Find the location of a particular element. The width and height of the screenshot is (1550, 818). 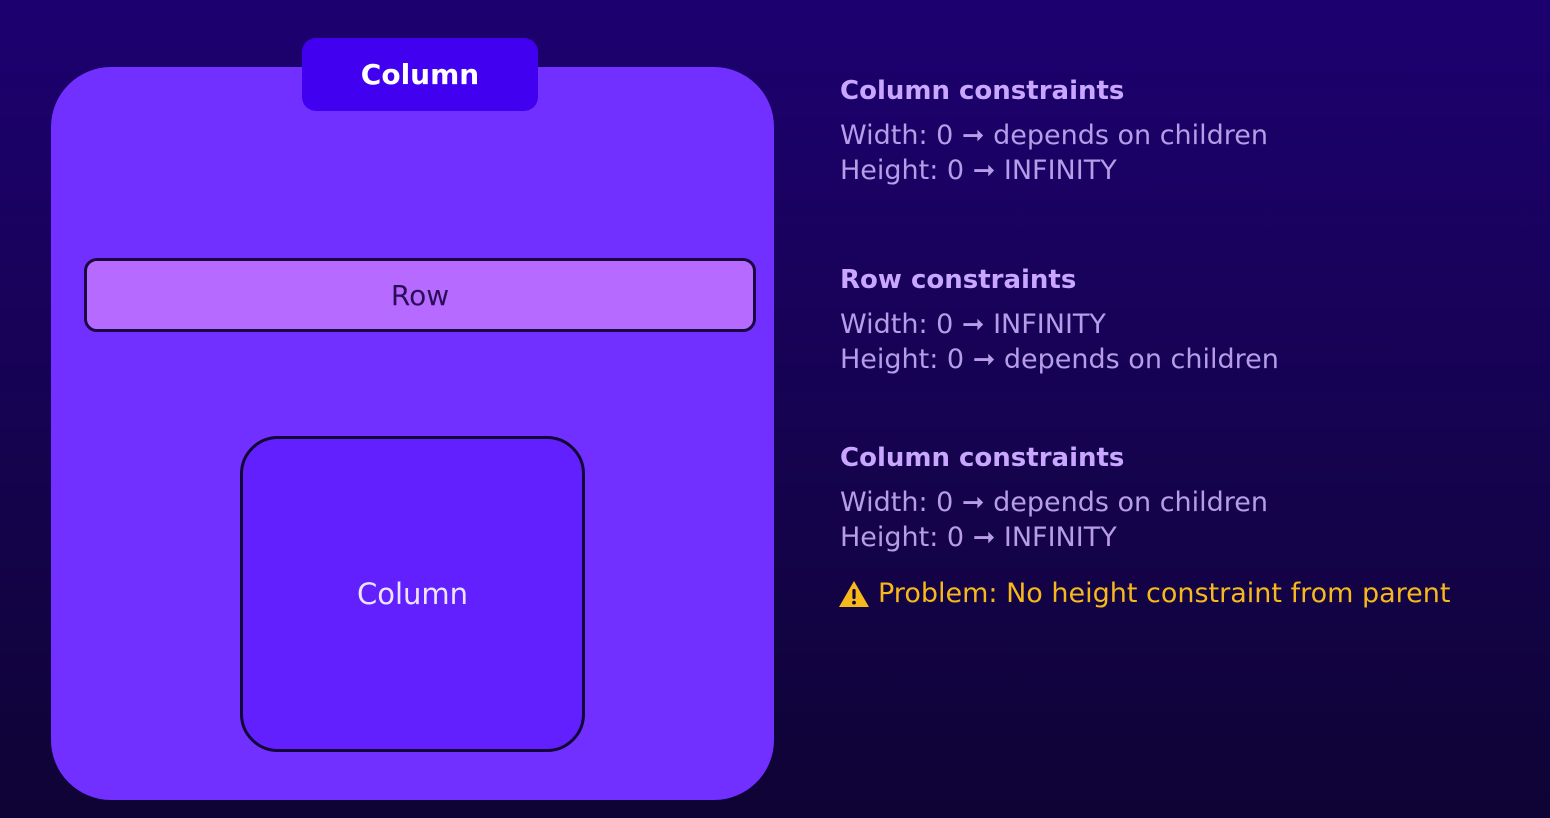

inner-column-label: Column is located at coordinates (412, 594).